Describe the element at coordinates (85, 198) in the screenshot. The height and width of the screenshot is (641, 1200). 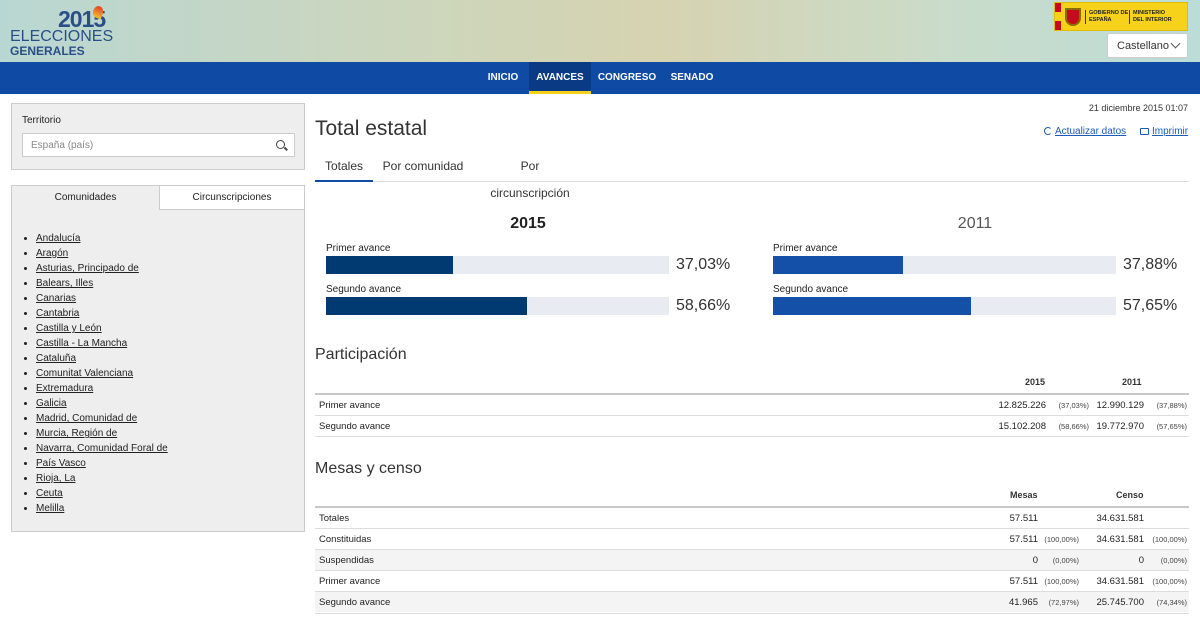
I see `tab-comunidades: Comunidades` at that location.